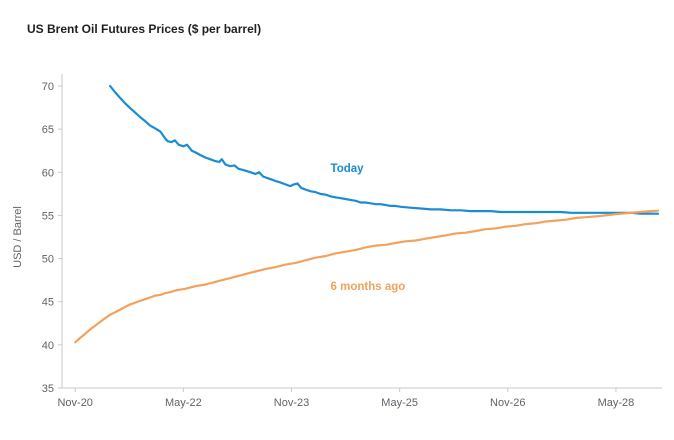 The height and width of the screenshot is (440, 674). I want to click on x-tick-label: May-25, so click(399, 403).